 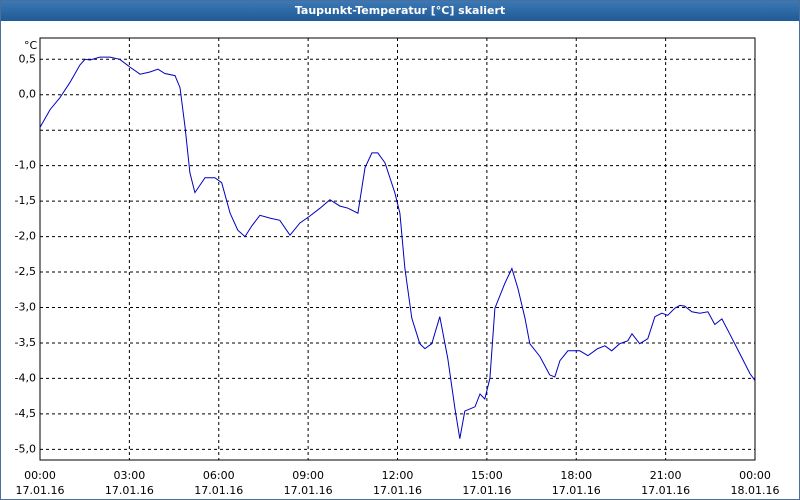 I want to click on y-tick-label: -2,5, so click(x=25, y=271).